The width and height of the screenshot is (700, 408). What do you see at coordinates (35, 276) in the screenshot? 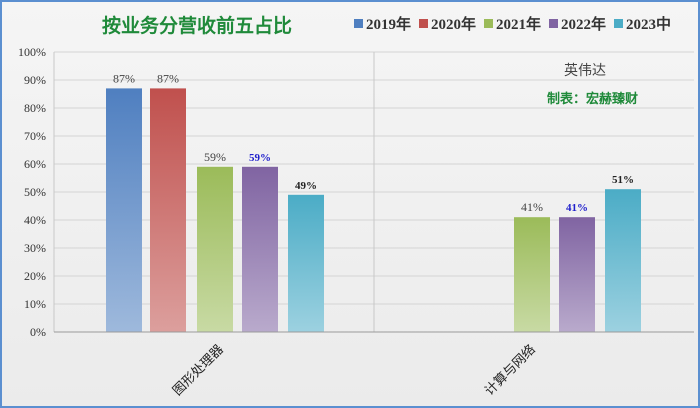
I see `y-tick-label: 20%` at bounding box center [35, 276].